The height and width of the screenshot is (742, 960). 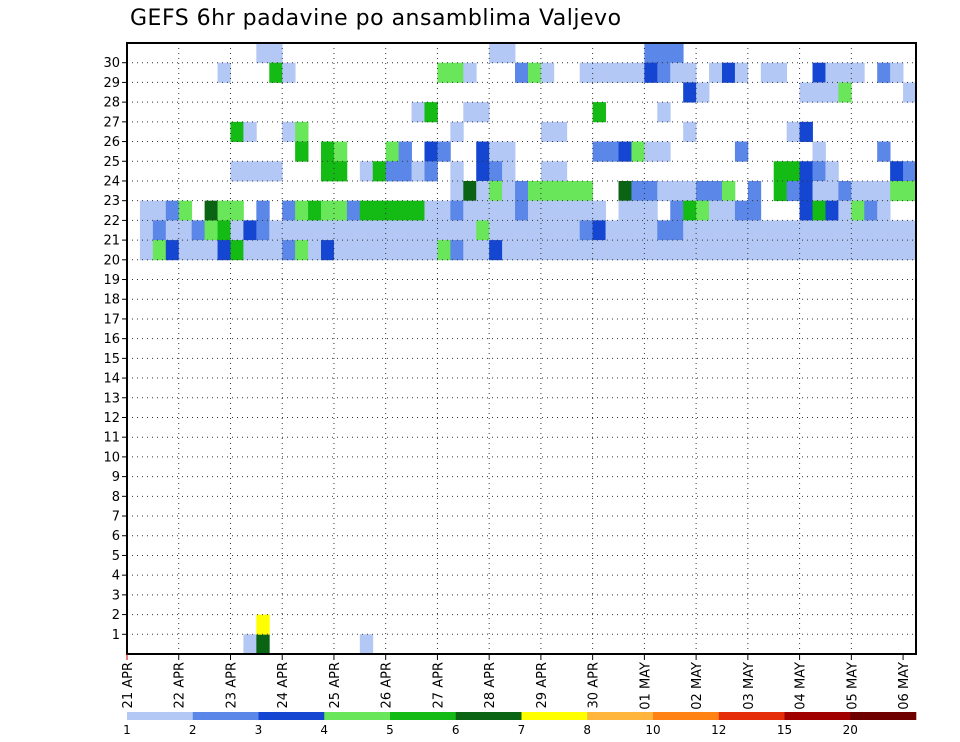 What do you see at coordinates (335, 685) in the screenshot?
I see `x-tick-label: 25 APR` at bounding box center [335, 685].